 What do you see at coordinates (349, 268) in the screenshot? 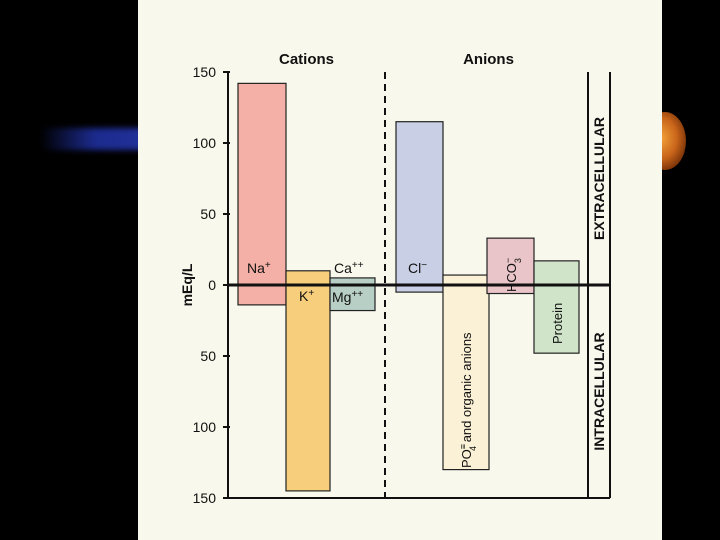
I see `bar-label: Ca++` at bounding box center [349, 268].